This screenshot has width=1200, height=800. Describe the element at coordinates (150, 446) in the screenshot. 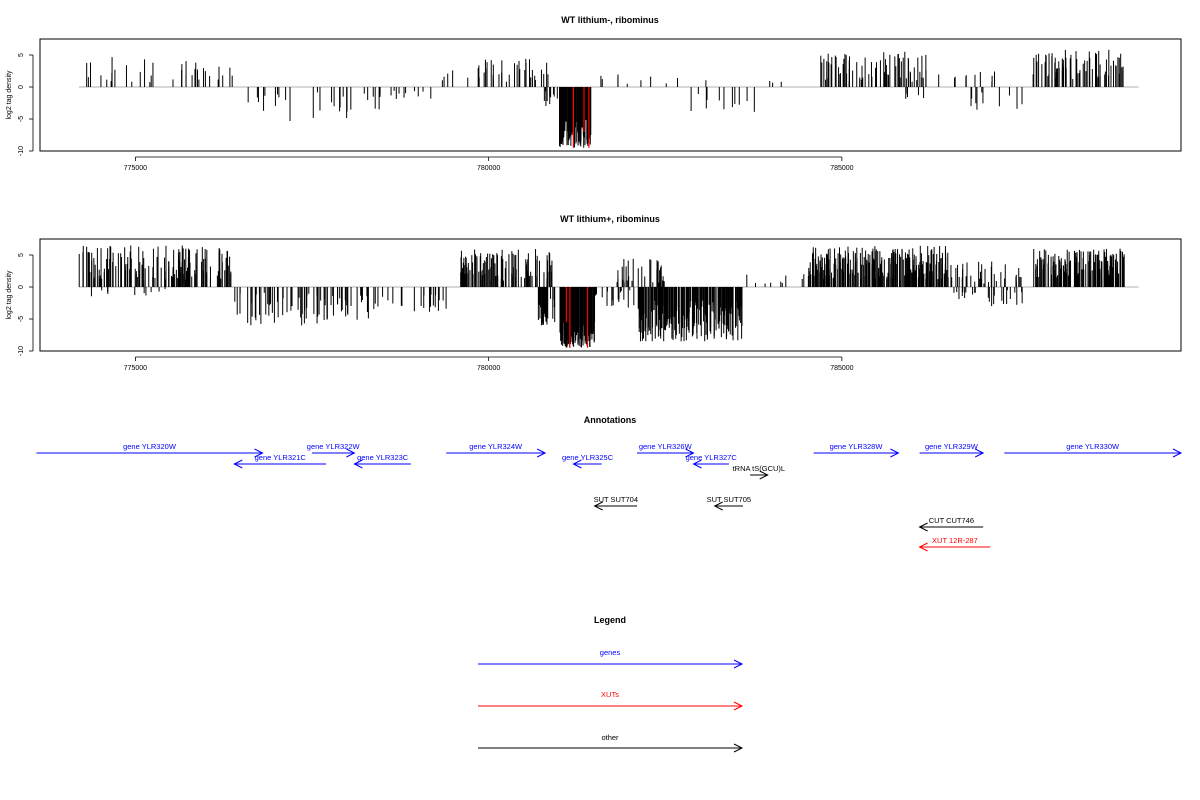

I see `feature-label: gene YLR320W` at that location.